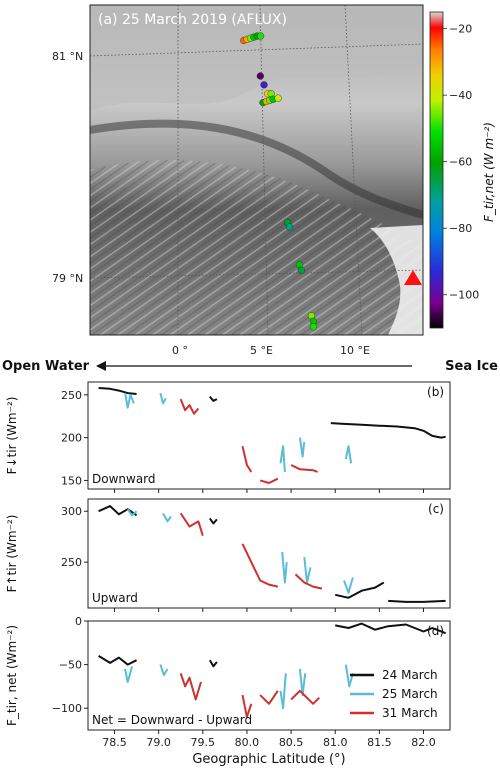  What do you see at coordinates (291, 742) in the screenshot?
I see `x-tick-label: 80.5` at bounding box center [291, 742].